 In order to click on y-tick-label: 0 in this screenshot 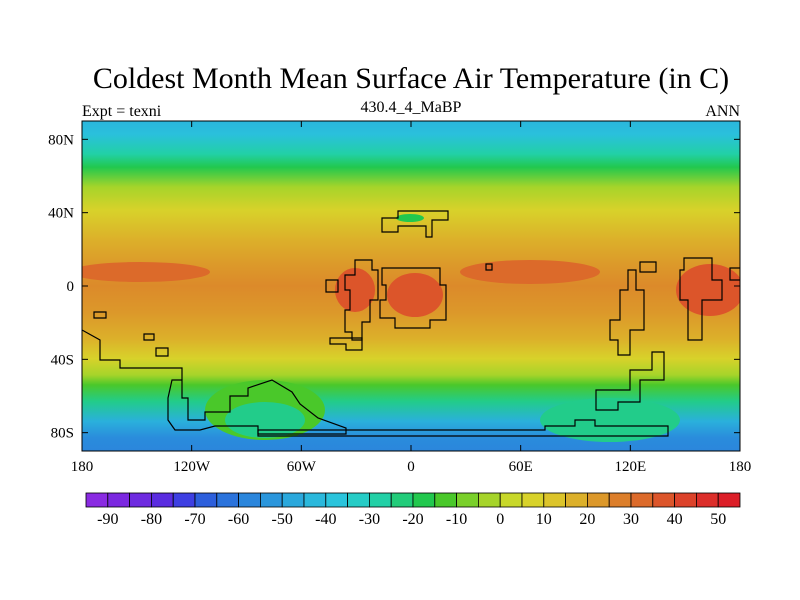, I will do `click(71, 287)`.